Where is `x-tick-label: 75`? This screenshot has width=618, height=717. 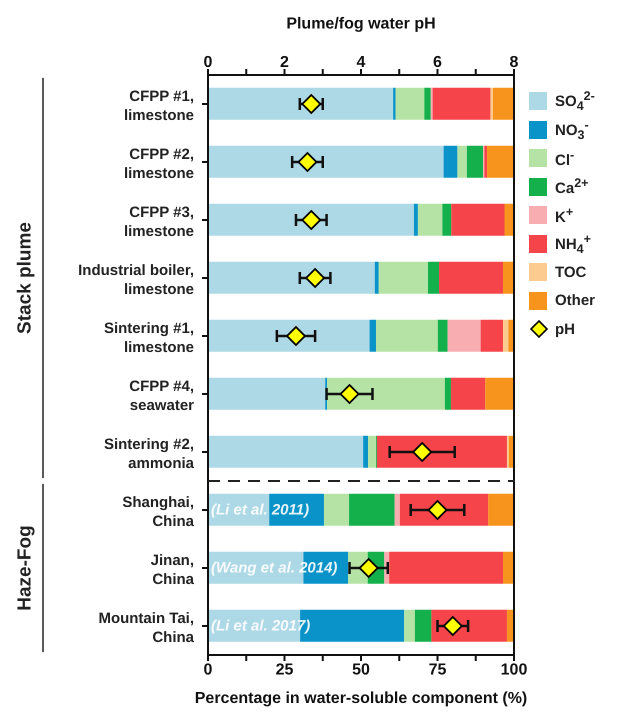
x-tick-label: 75 is located at coordinates (437, 669).